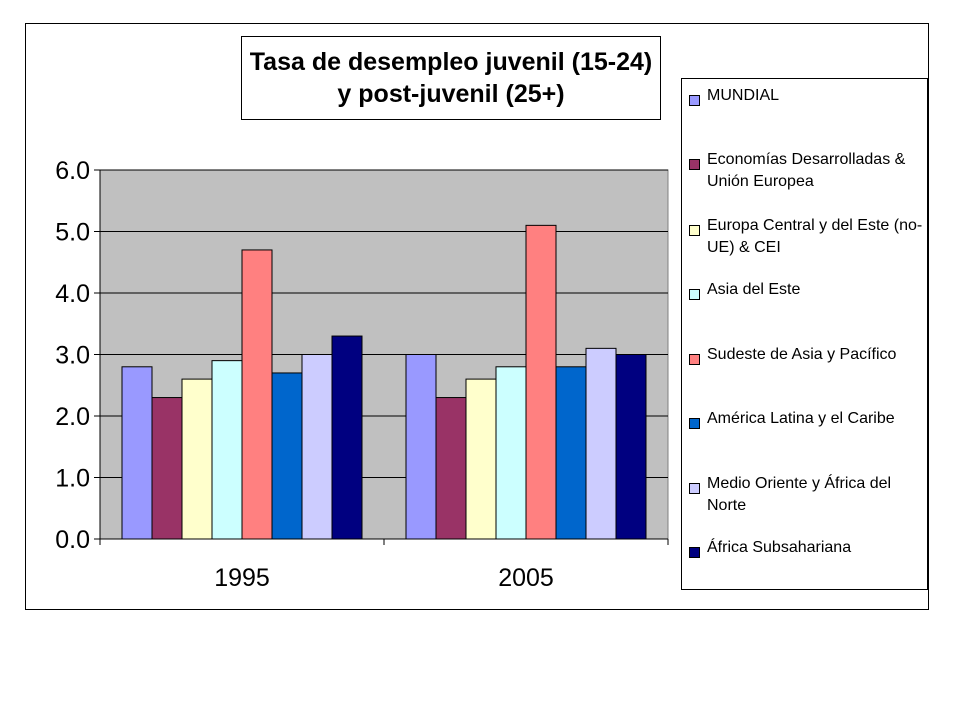 This screenshot has width=960, height=720. What do you see at coordinates (754, 289) in the screenshot?
I see `legend-label: Asia del Este` at bounding box center [754, 289].